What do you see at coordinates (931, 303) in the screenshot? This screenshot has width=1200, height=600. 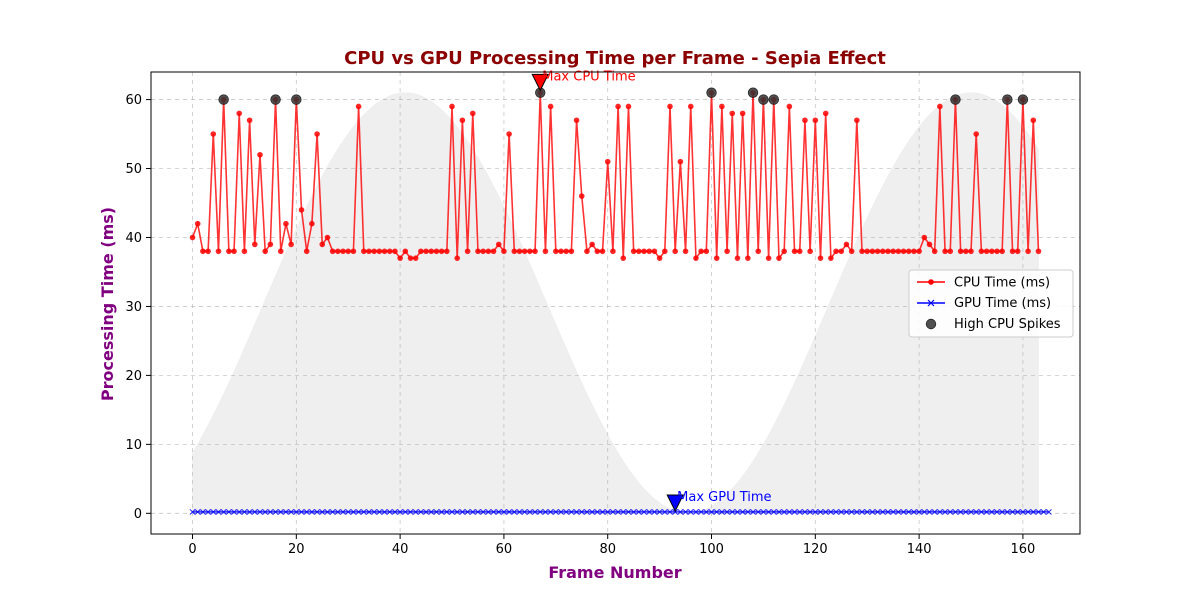 I see `legend-gpu-marker` at bounding box center [931, 303].